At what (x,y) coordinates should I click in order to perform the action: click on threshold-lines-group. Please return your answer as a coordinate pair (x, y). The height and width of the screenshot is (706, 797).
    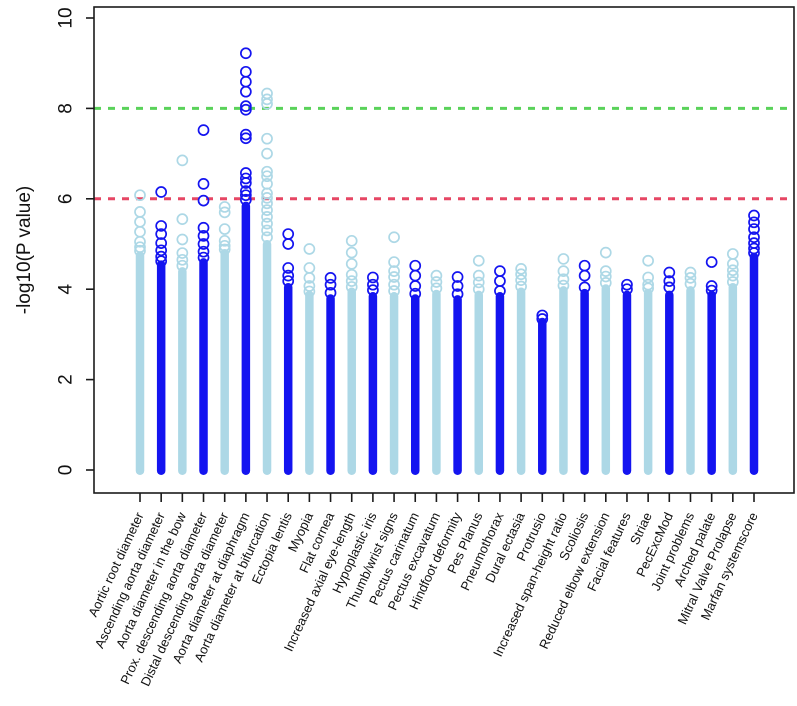
    Looking at the image, I should click on (444, 153).